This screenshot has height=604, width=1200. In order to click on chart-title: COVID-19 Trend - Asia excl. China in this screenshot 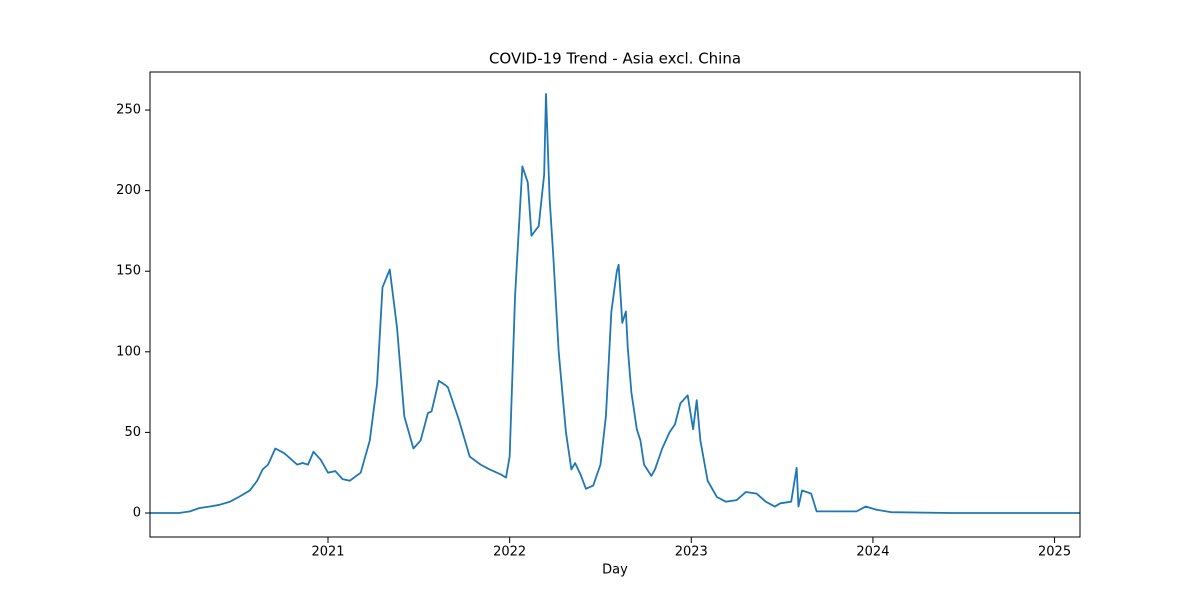, I will do `click(615, 59)`.